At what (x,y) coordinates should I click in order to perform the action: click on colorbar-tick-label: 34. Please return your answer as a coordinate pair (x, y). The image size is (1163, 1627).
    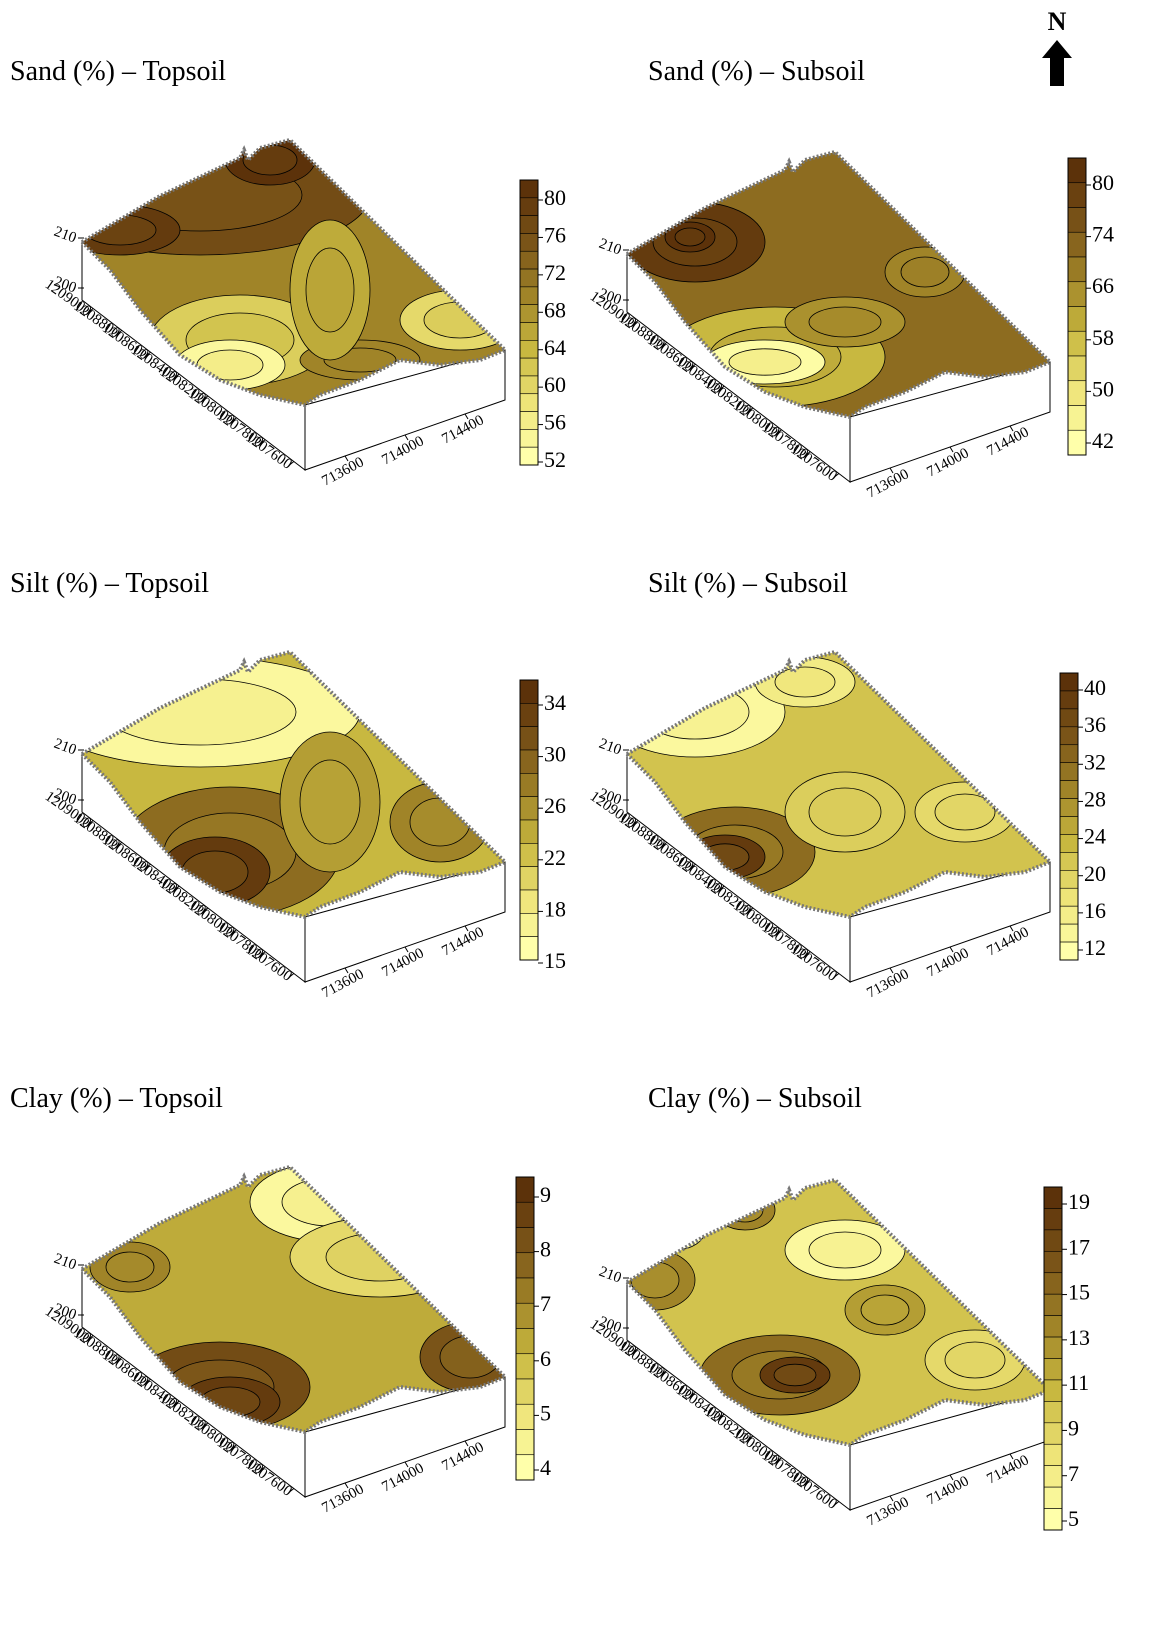
    Looking at the image, I should click on (555, 702).